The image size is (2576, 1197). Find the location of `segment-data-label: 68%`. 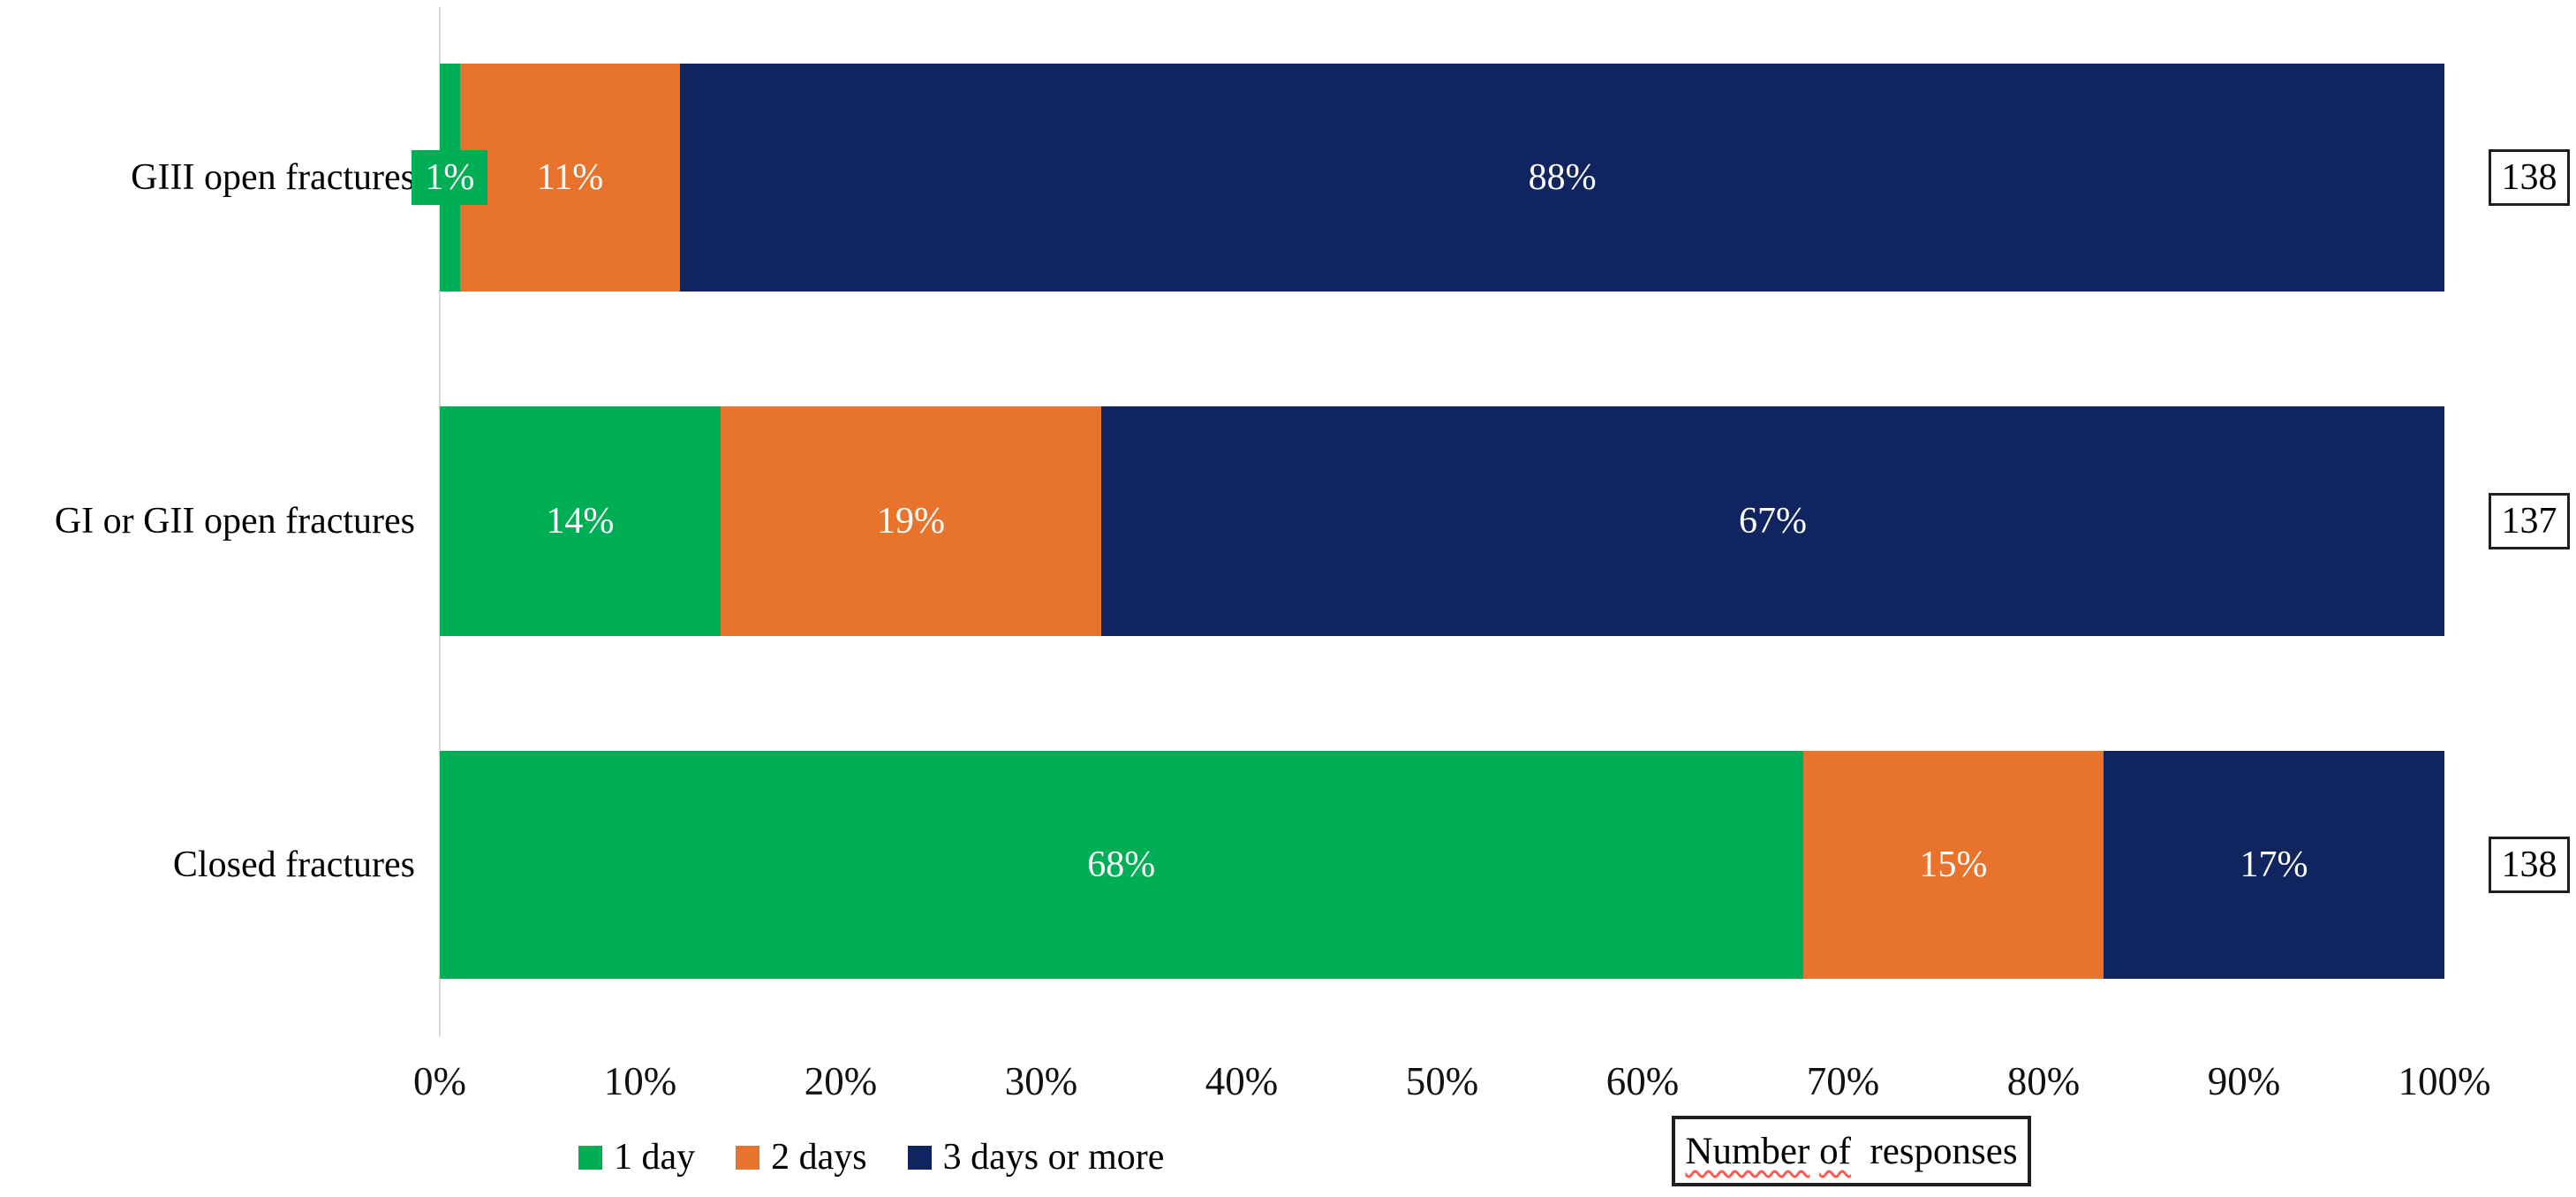

segment-data-label: 68% is located at coordinates (1121, 865).